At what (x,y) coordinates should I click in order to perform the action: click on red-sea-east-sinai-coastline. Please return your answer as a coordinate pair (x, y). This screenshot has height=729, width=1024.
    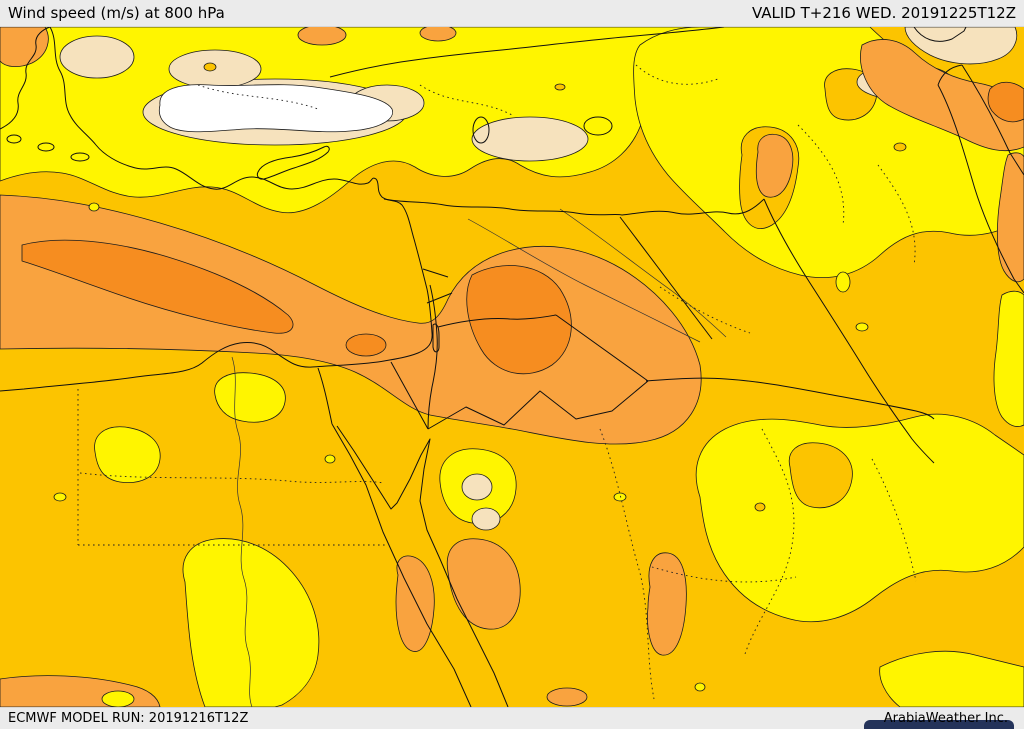
    Looking at the image, I should click on (422, 566).